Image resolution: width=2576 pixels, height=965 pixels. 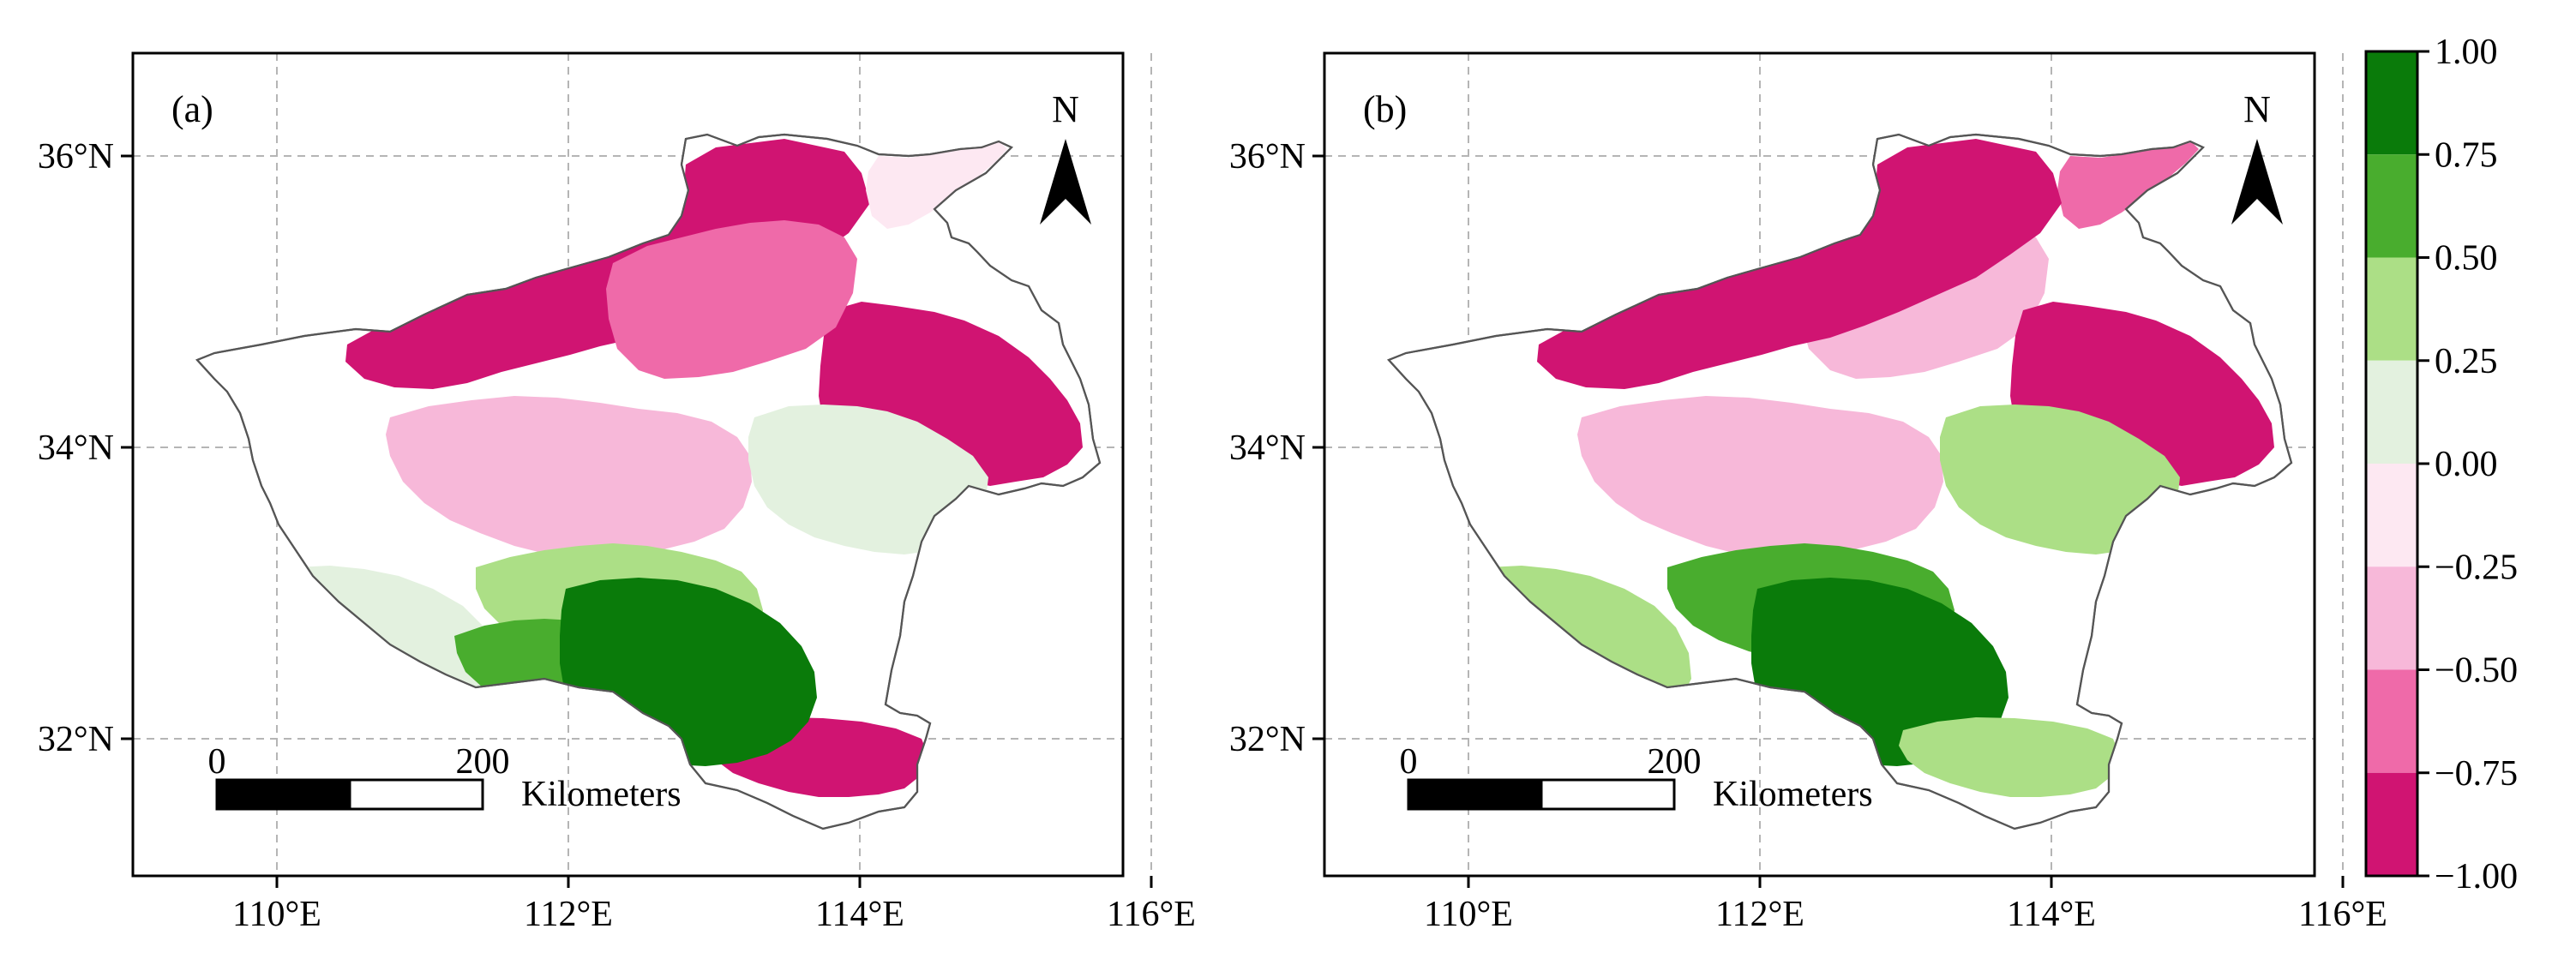 What do you see at coordinates (2476, 671) in the screenshot?
I see `colorbar-label-6: −0.50` at bounding box center [2476, 671].